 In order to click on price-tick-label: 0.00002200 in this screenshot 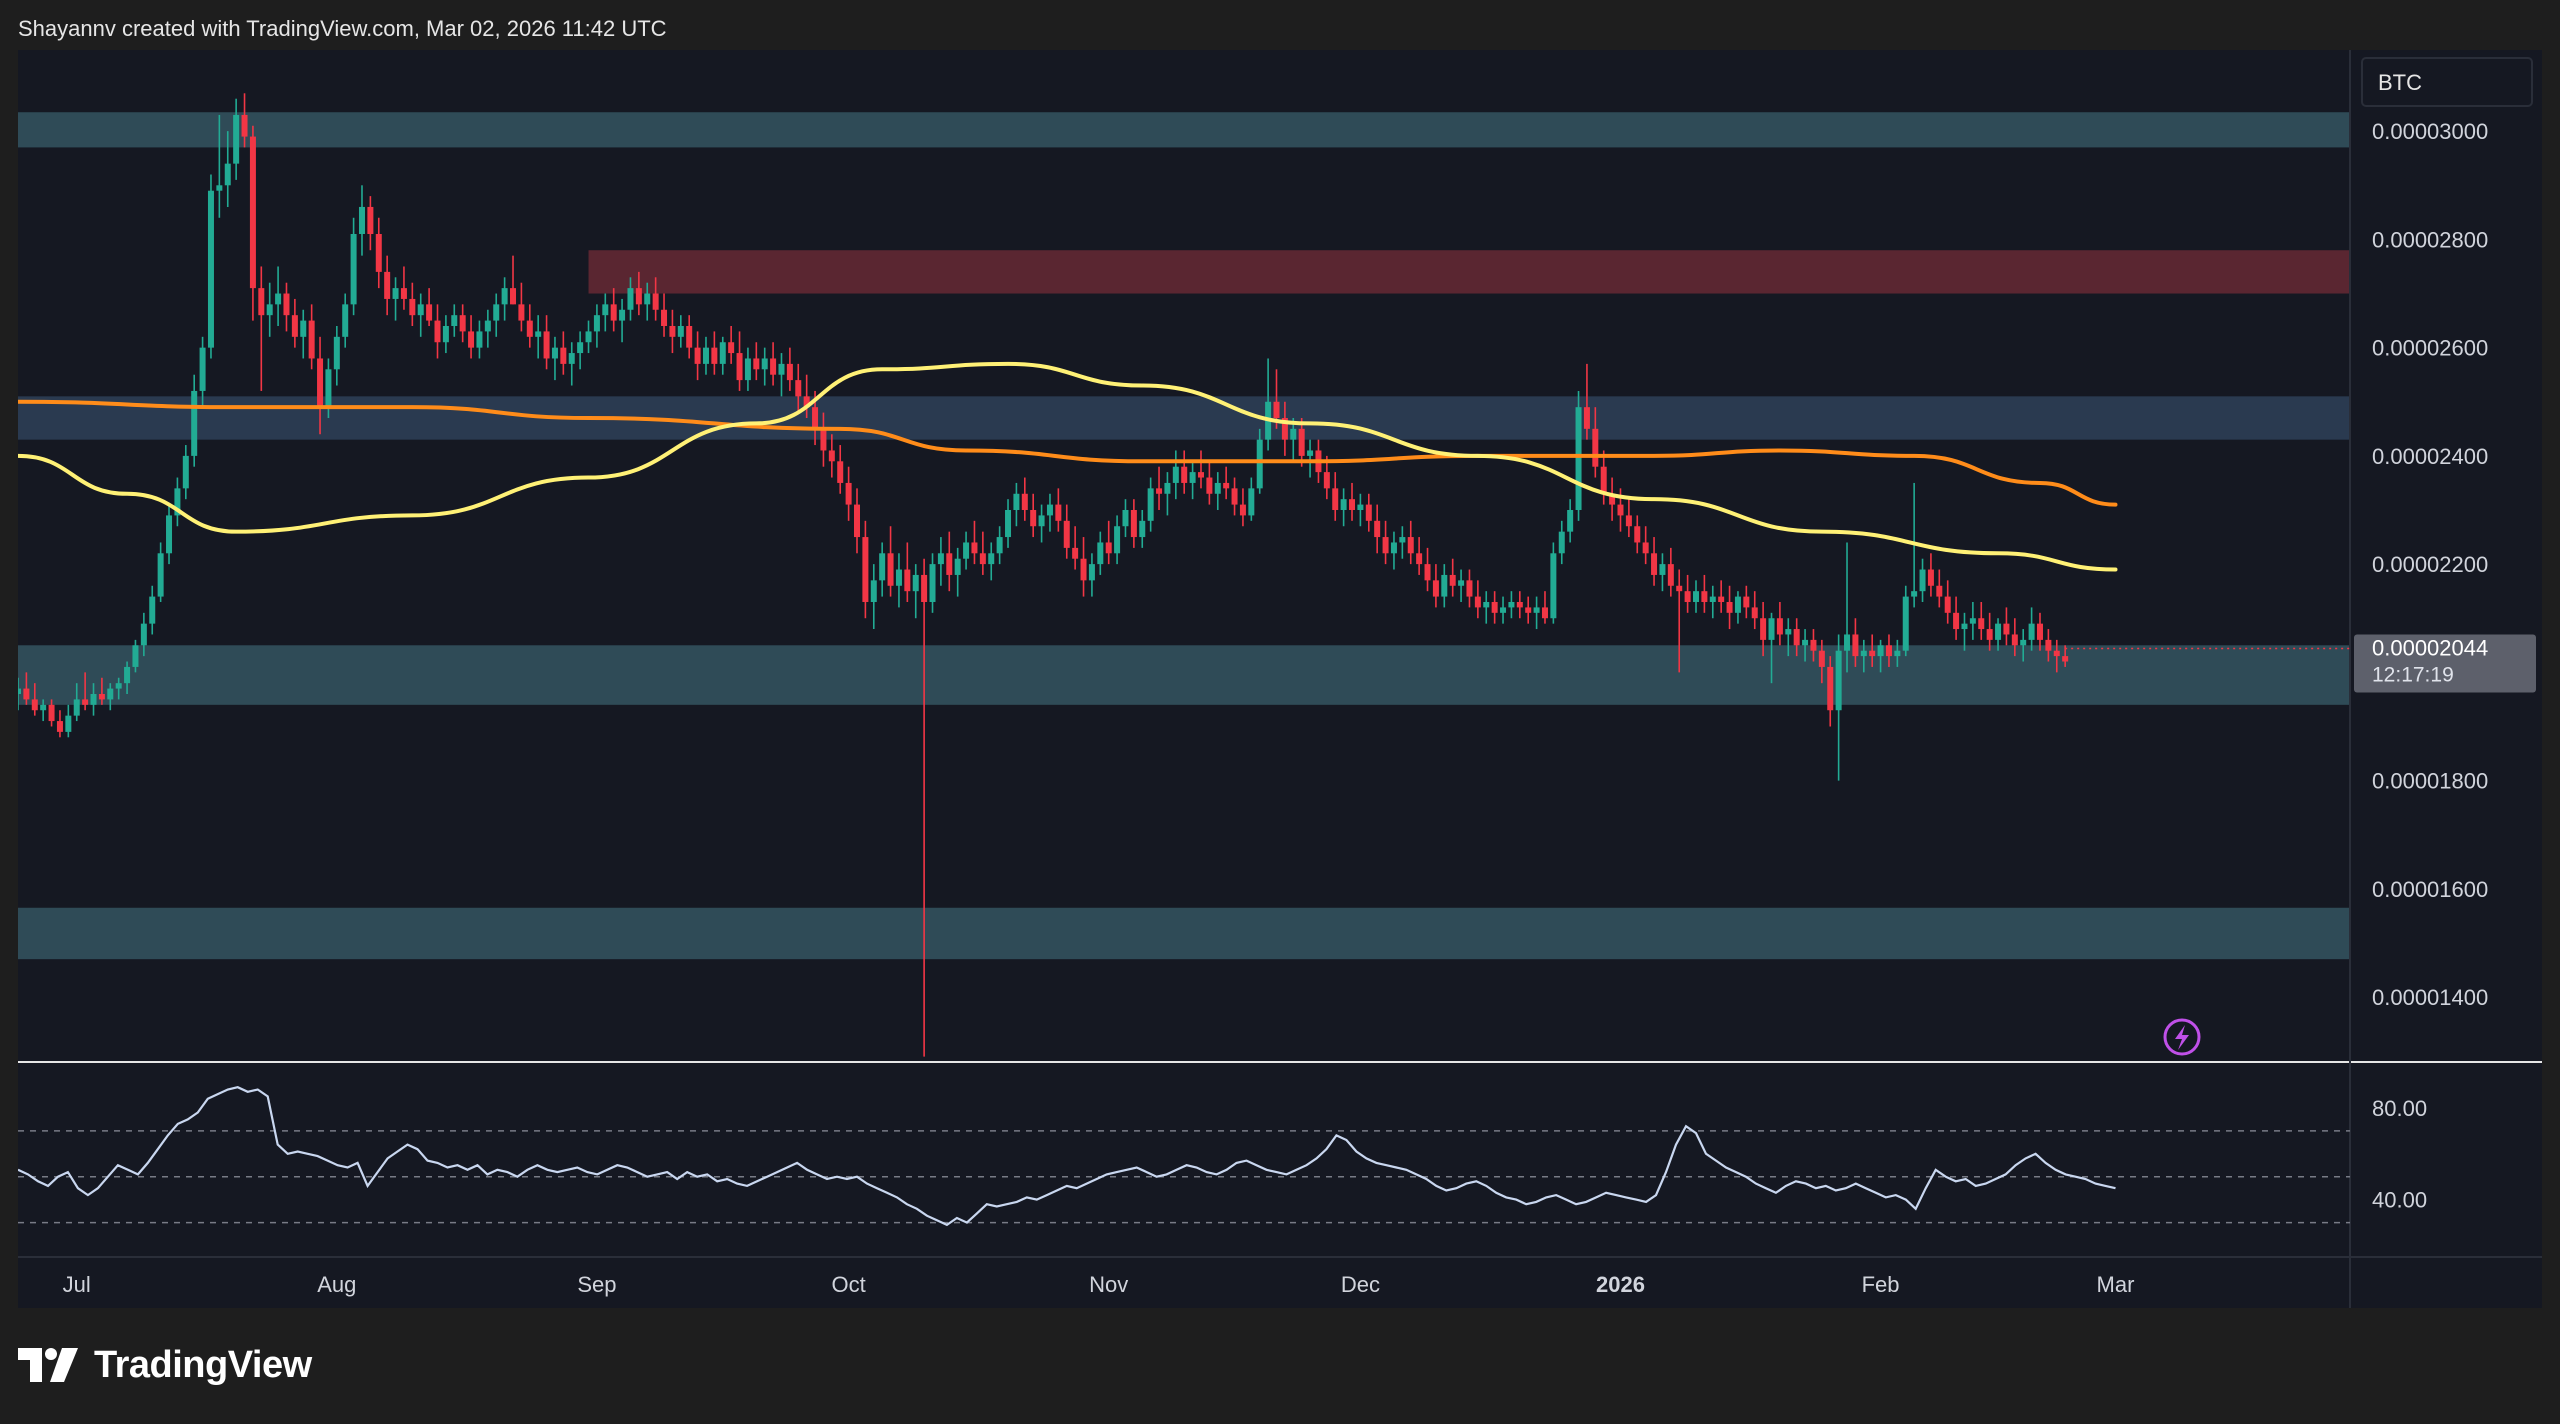, I will do `click(2430, 564)`.